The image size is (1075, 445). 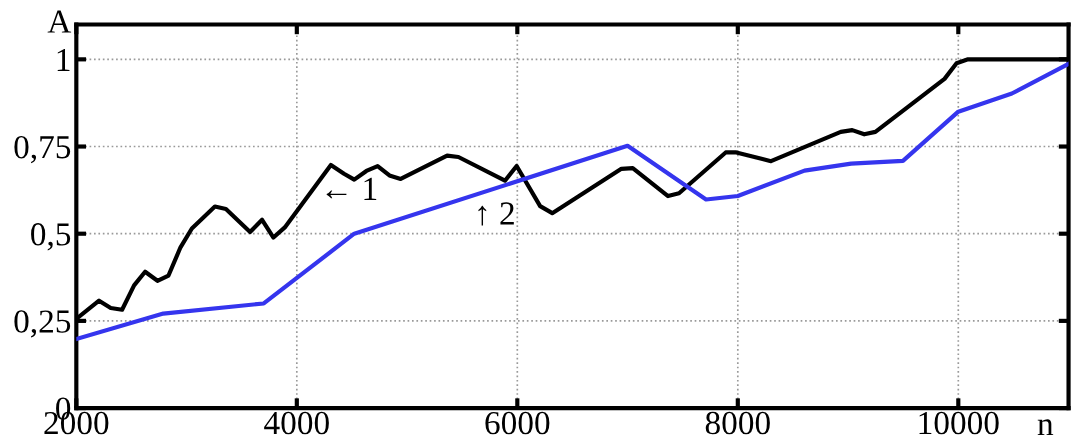 What do you see at coordinates (1045, 427) in the screenshot?
I see `x-axis-title: n` at bounding box center [1045, 427].